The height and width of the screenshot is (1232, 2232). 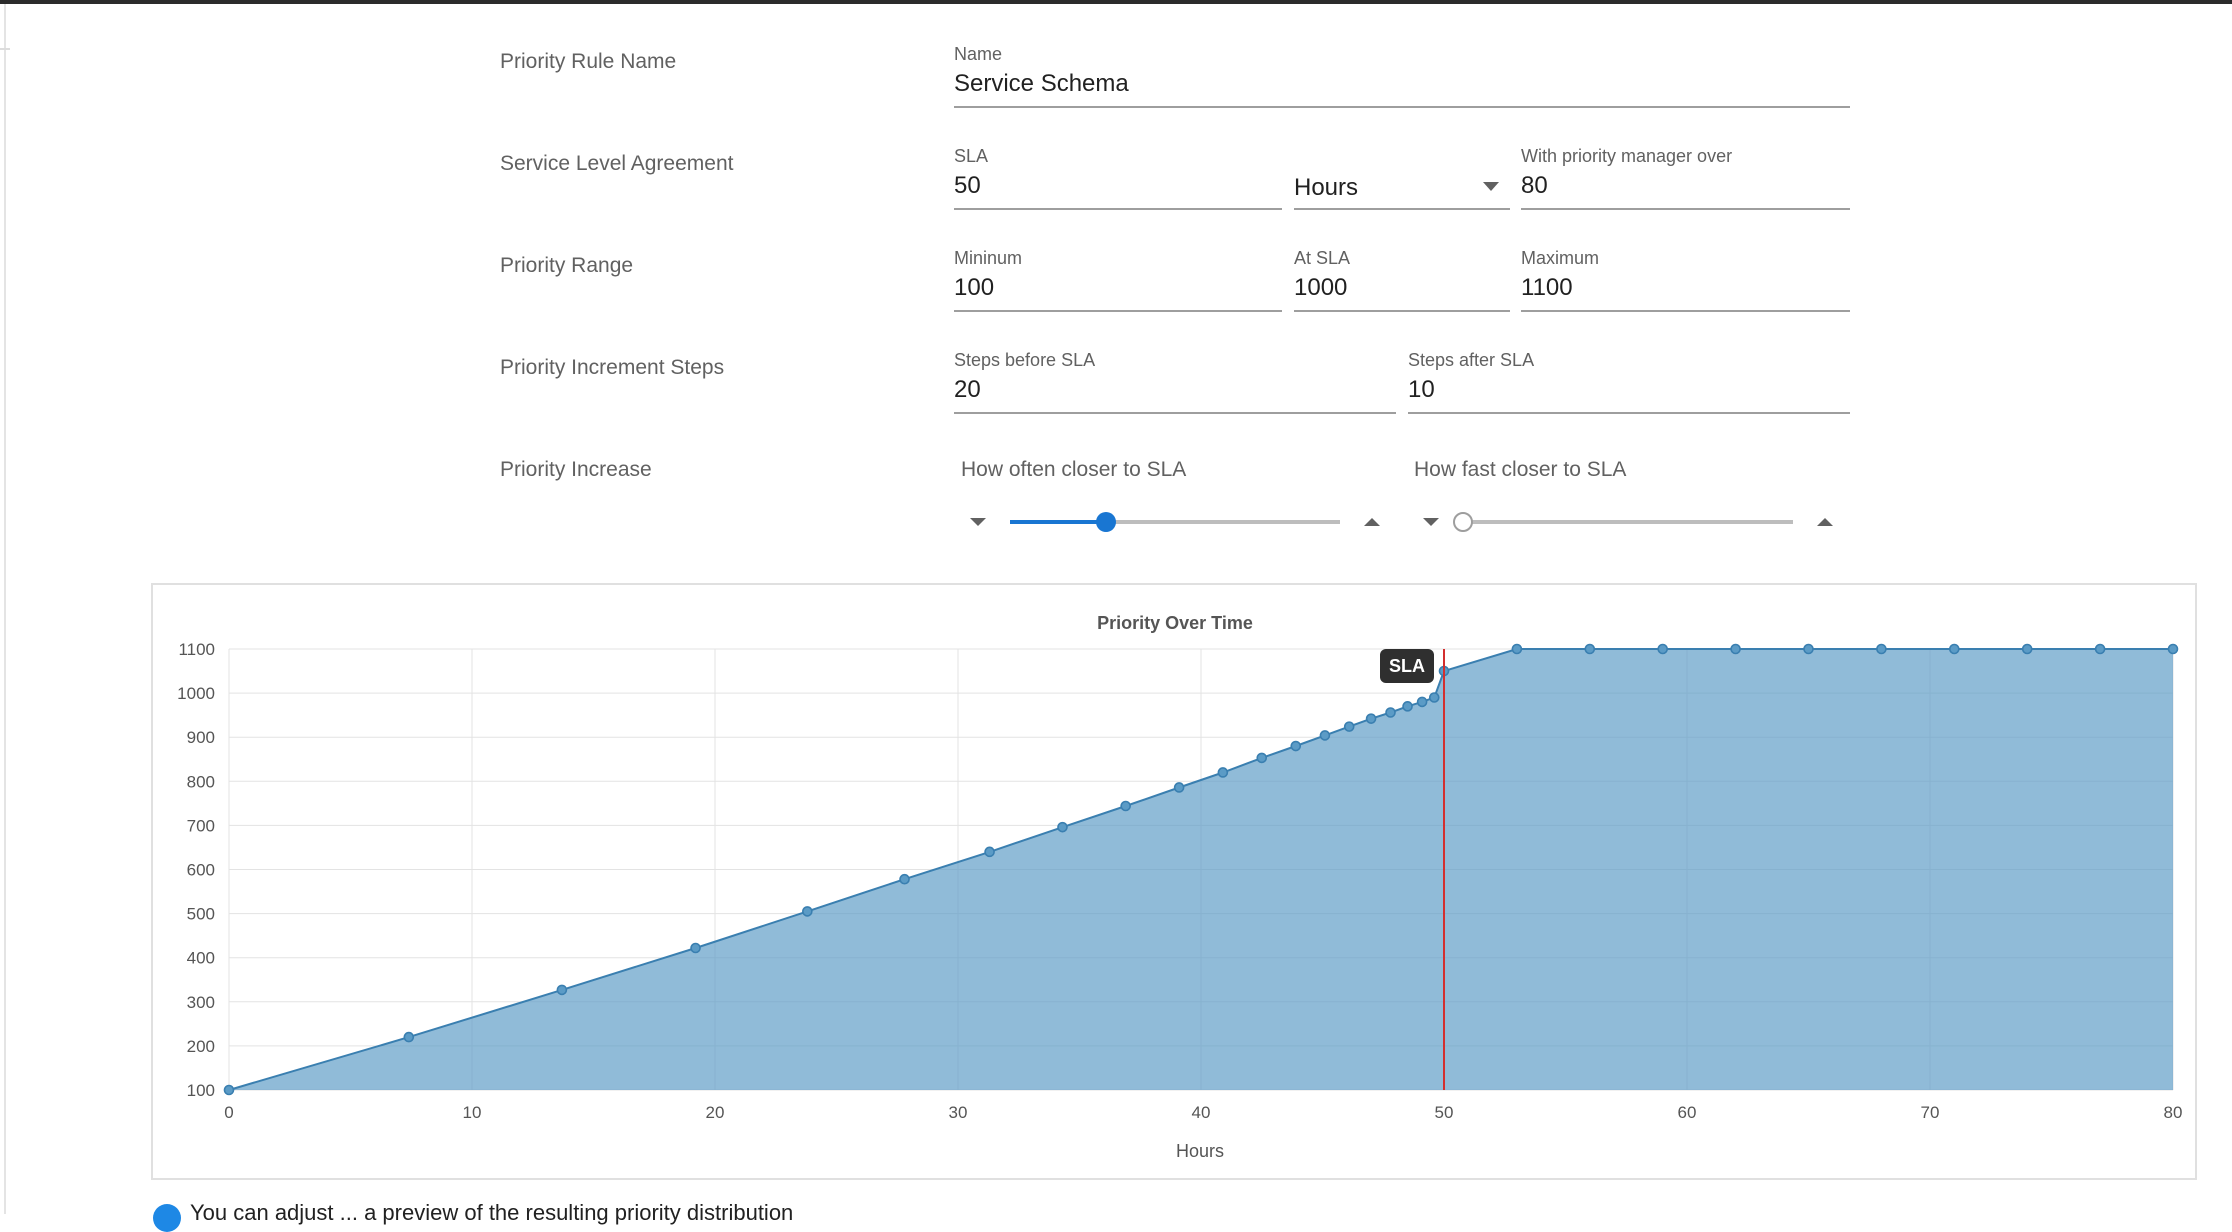 What do you see at coordinates (978, 54) in the screenshot?
I see `name-field-label: Name` at bounding box center [978, 54].